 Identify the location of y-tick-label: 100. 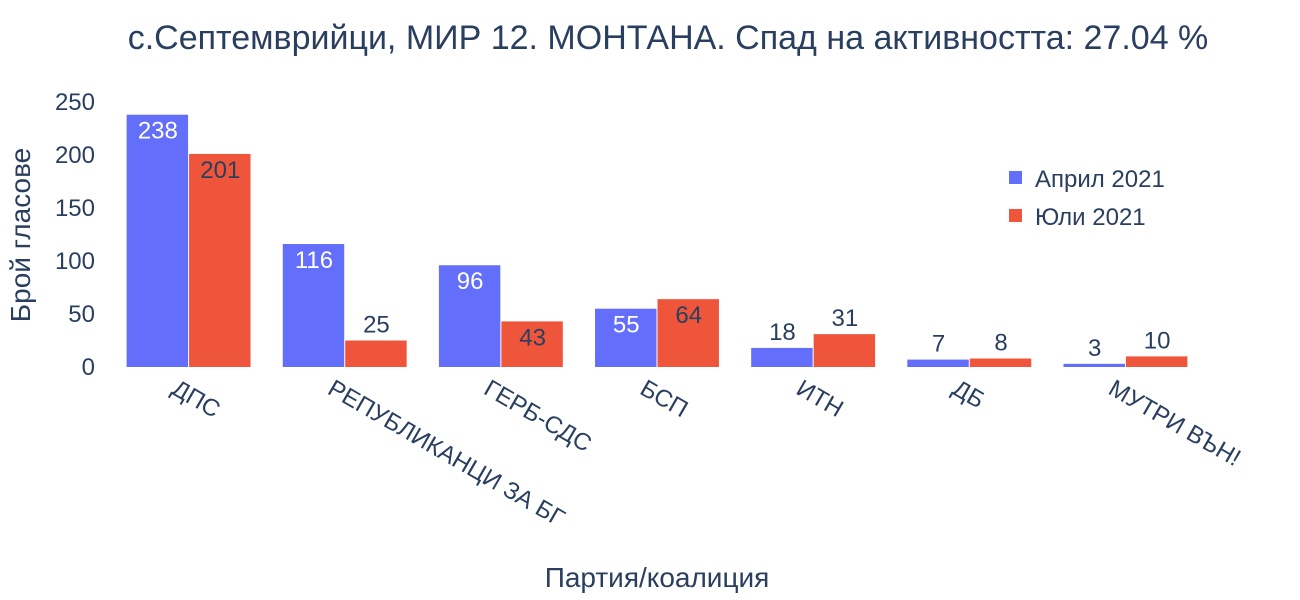
(75, 261).